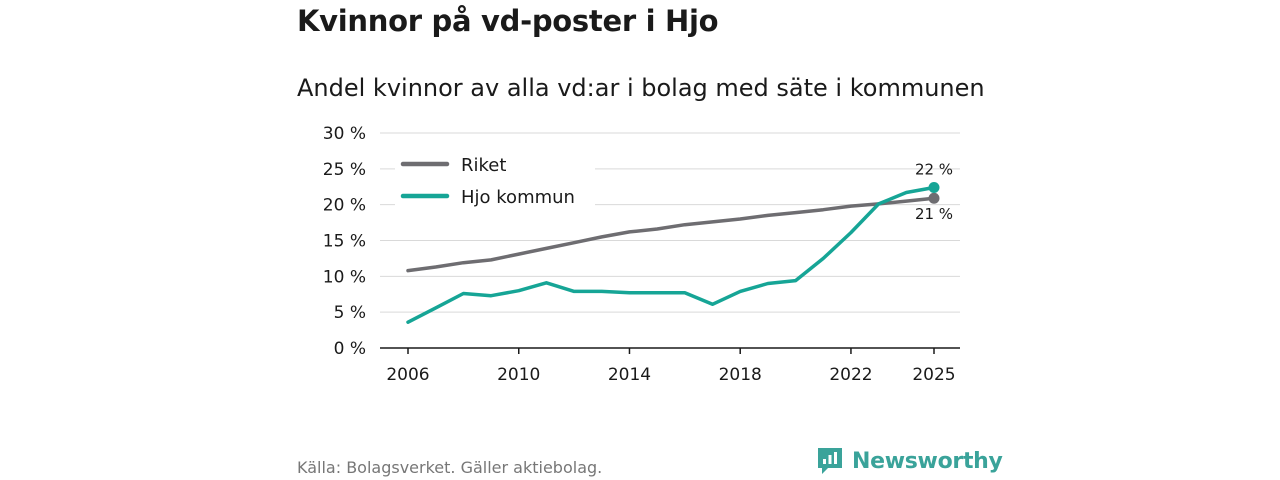 The width and height of the screenshot is (1280, 480). Describe the element at coordinates (934, 169) in the screenshot. I see `end-label-hjo-kommun: 22 %` at that location.